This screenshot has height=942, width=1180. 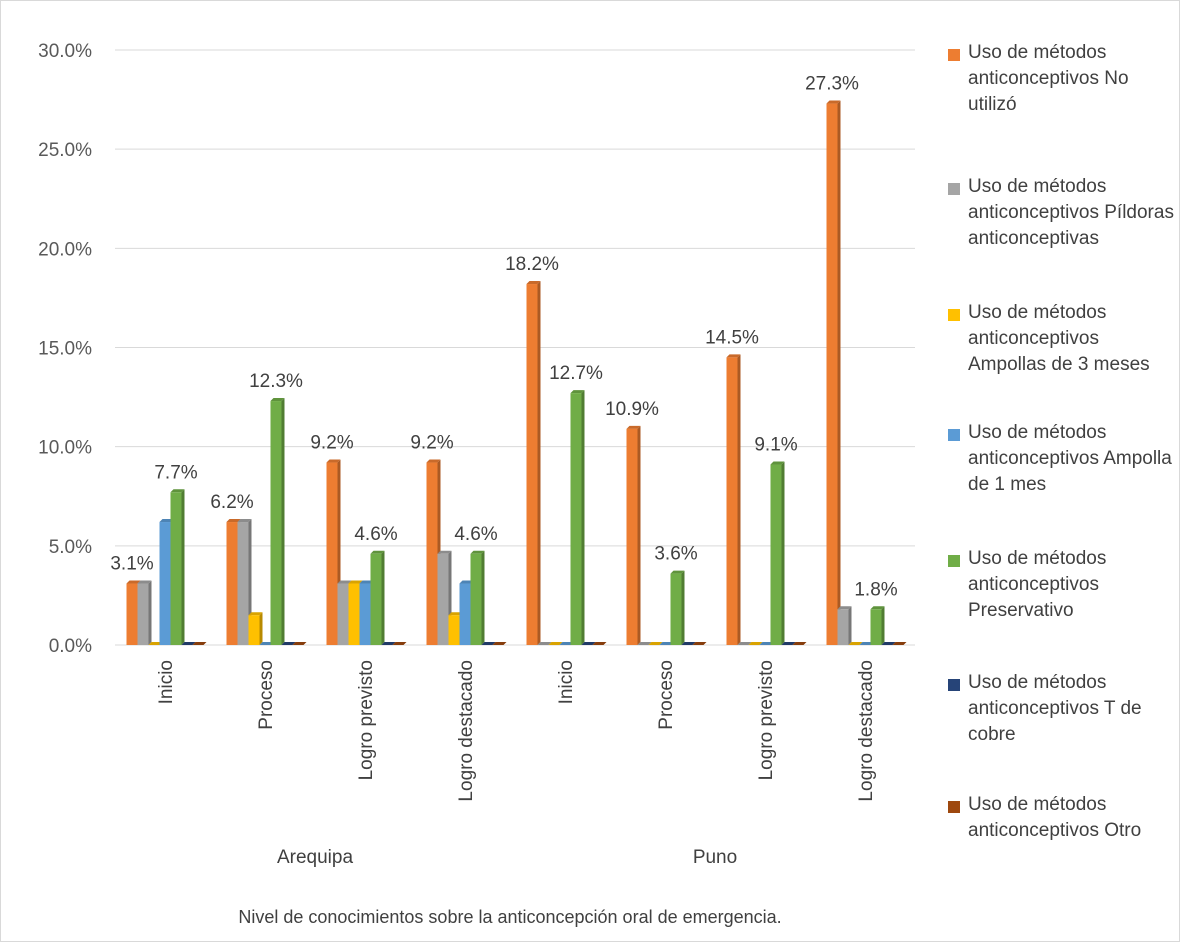 What do you see at coordinates (65, 51) in the screenshot?
I see `y-tick-label: 30.0%` at bounding box center [65, 51].